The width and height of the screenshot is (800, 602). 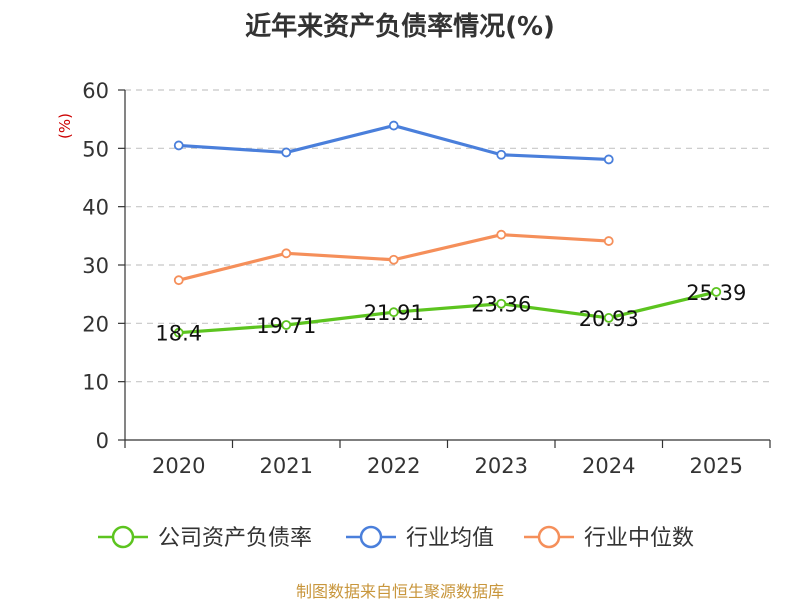 I want to click on data-label: 18.4, so click(x=178, y=334).